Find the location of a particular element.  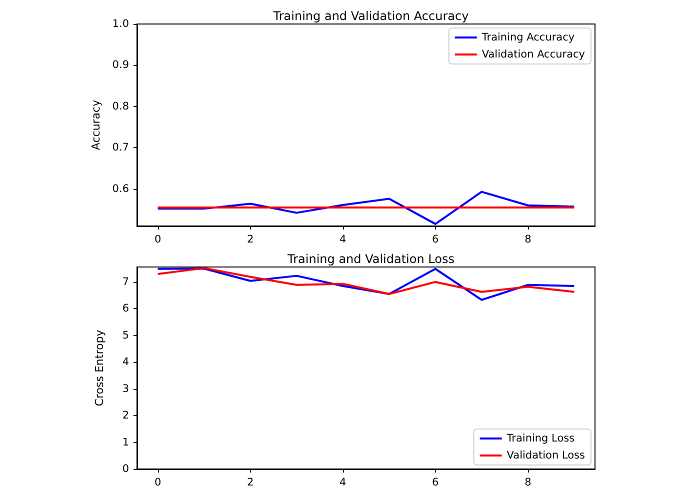

legend-label: Training Accuracy is located at coordinates (527, 38).